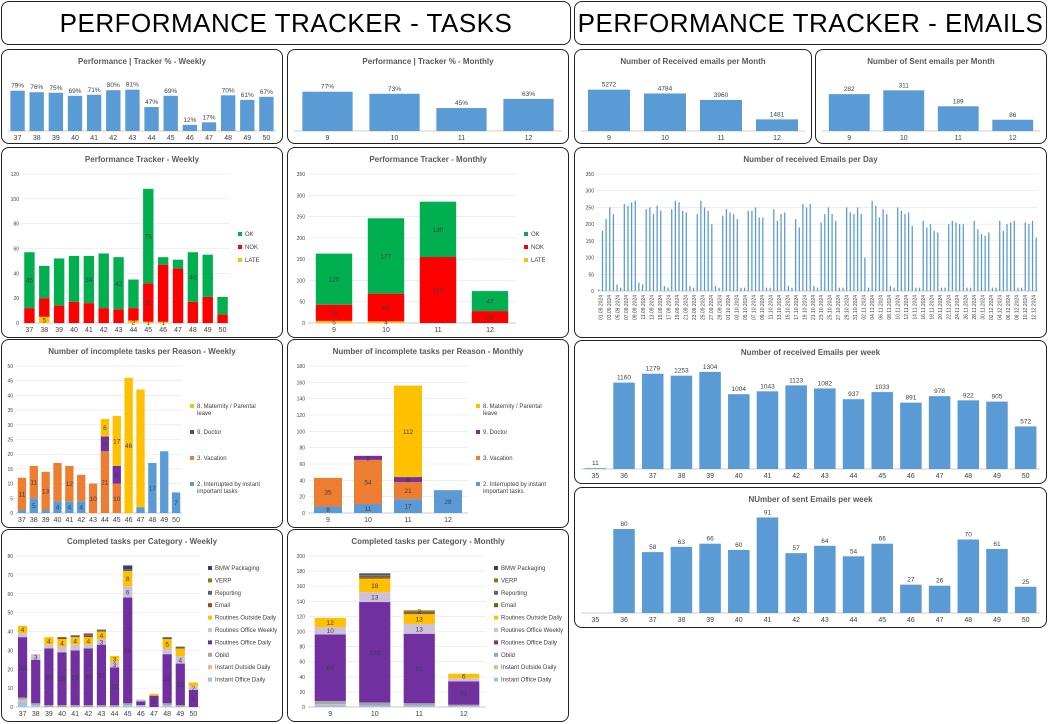  Describe the element at coordinates (23, 714) in the screenshot. I see `x-tick-label: 37` at that location.